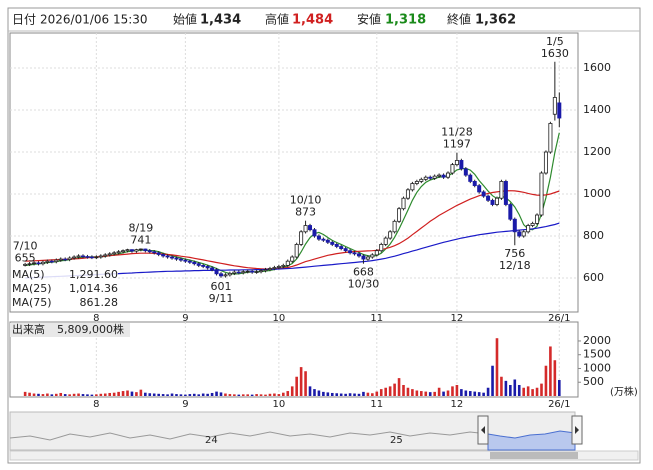  What do you see at coordinates (24, 20) in the screenshot?
I see `date-label: 日付` at bounding box center [24, 20].